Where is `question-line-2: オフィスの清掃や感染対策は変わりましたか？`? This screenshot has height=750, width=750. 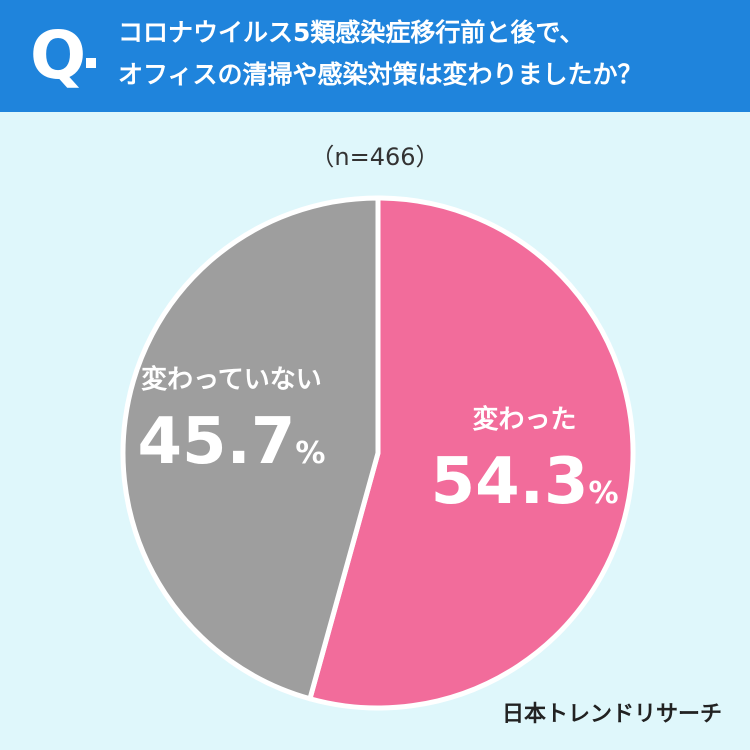 question-line-2: オフィスの清掃や感染対策は変わりましたか？ is located at coordinates (380, 74).